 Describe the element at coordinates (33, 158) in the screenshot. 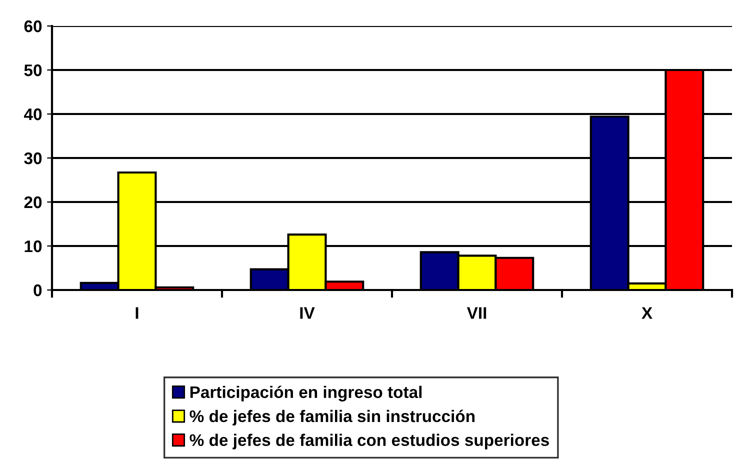

I see `y-tick-label: 30` at that location.